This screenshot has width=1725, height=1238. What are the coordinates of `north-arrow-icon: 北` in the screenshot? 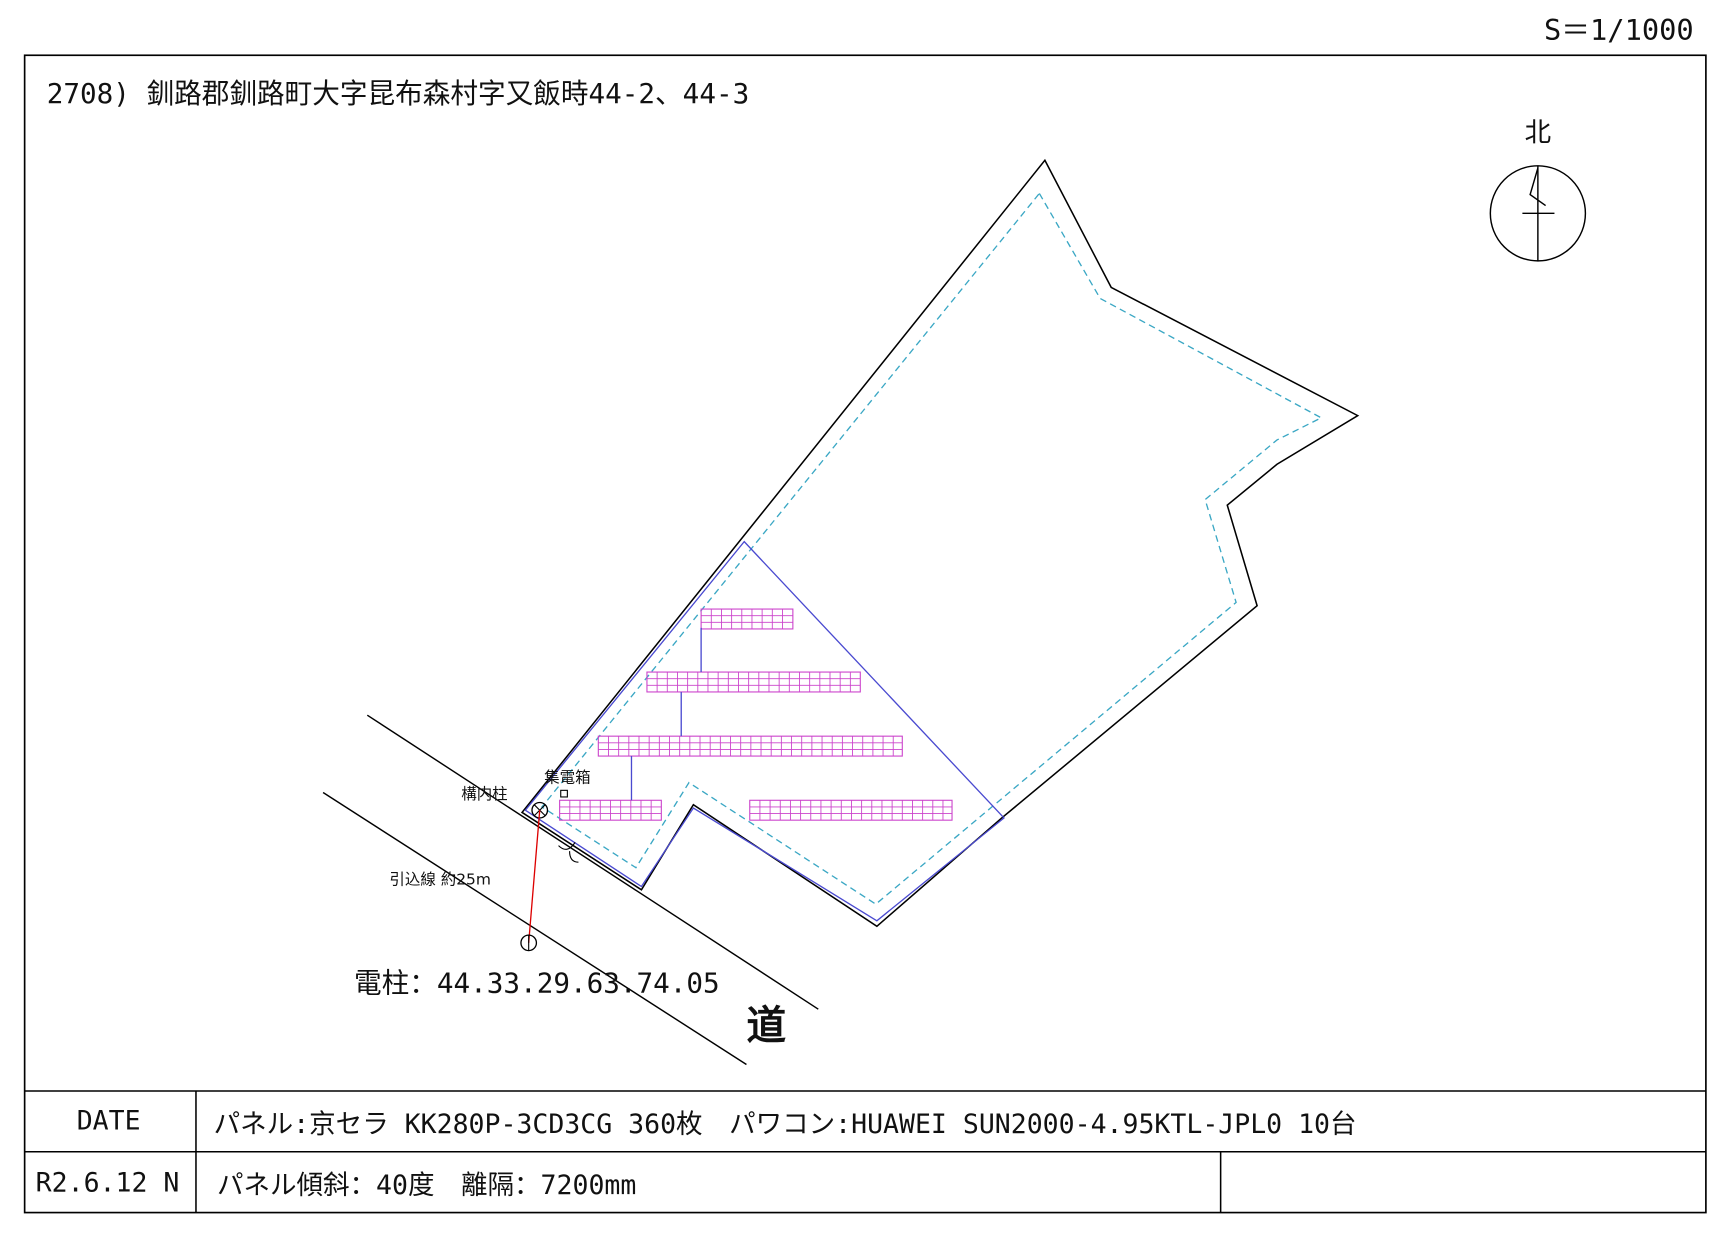 It's located at (1538, 189).